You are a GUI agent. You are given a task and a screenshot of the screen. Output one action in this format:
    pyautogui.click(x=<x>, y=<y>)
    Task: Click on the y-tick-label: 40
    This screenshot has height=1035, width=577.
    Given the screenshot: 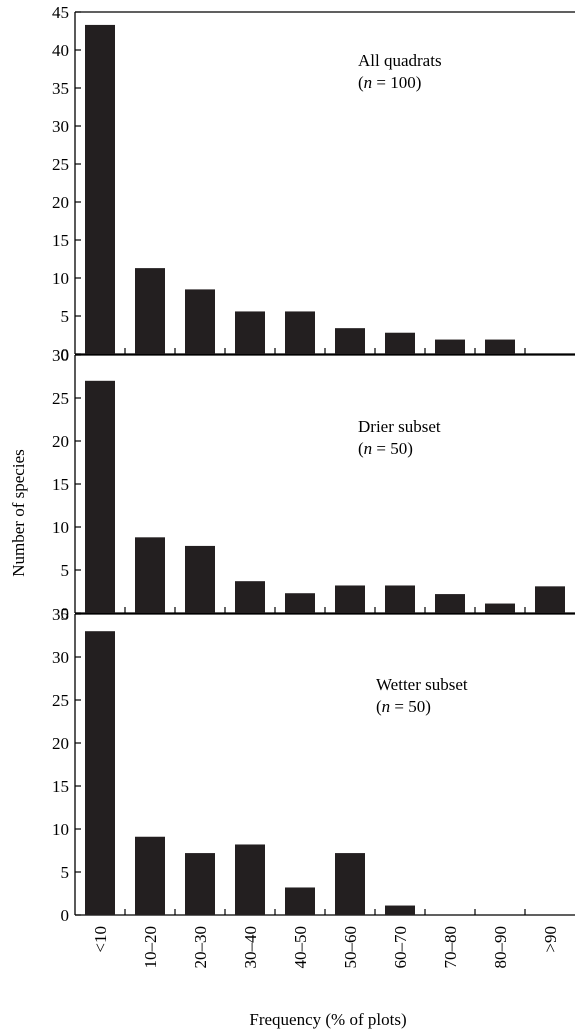 What is the action you would take?
    pyautogui.click(x=60, y=50)
    